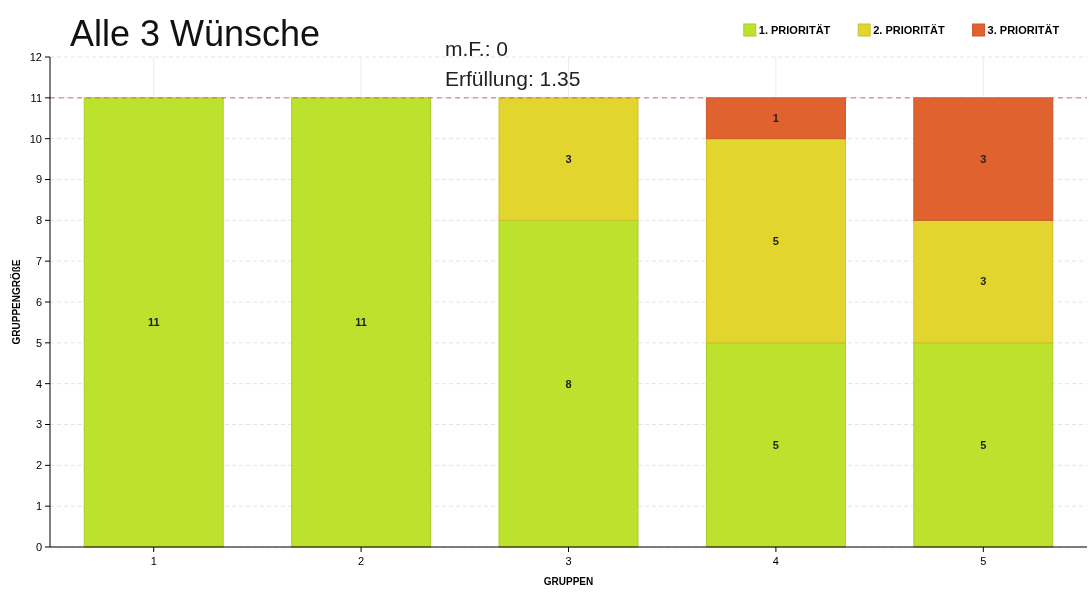  What do you see at coordinates (36, 97) in the screenshot?
I see `y-tick-label: 11` at bounding box center [36, 97].